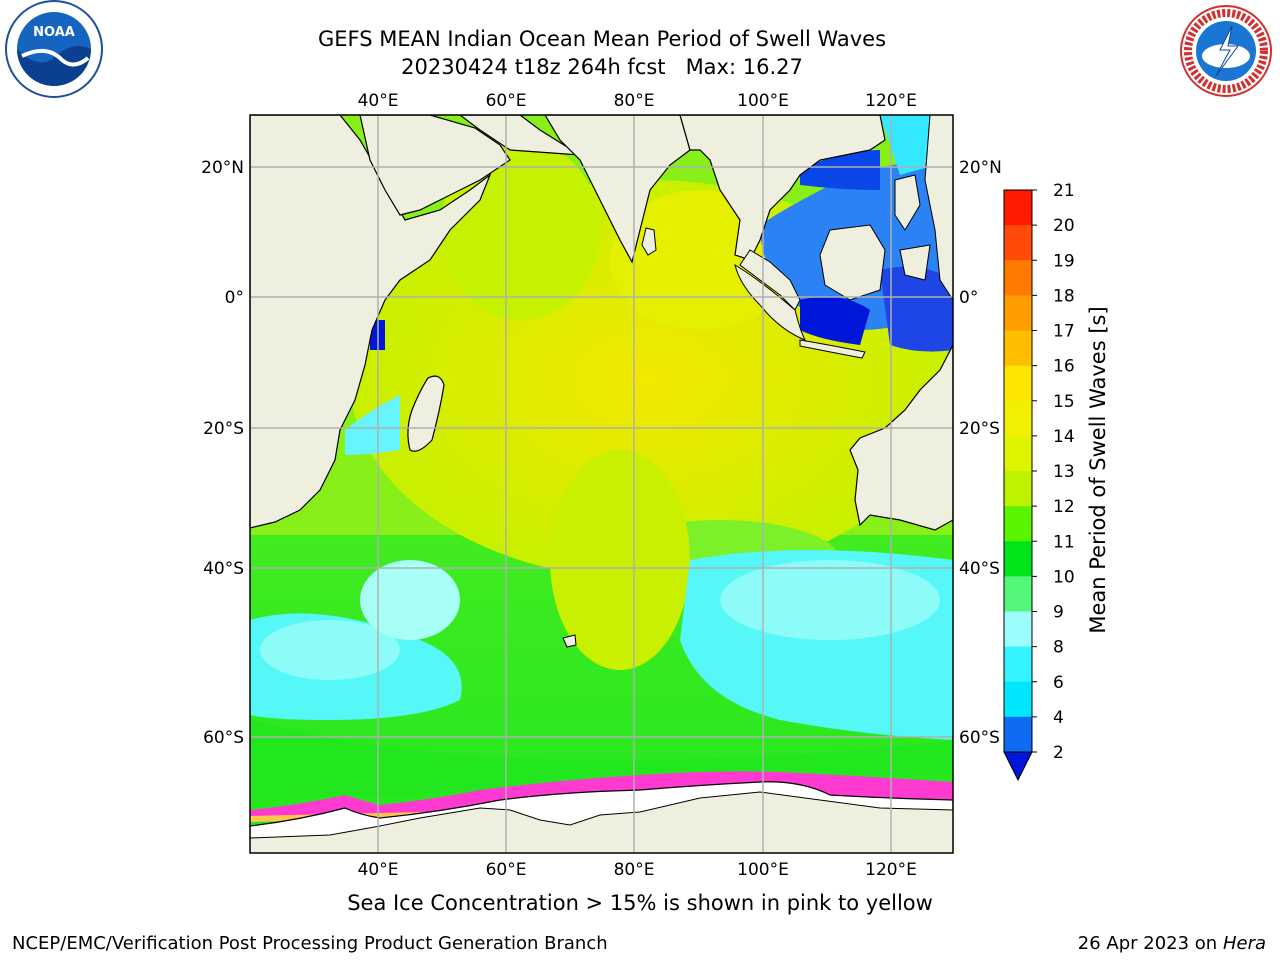 The image size is (1280, 960). Describe the element at coordinates (1039, 481) in the screenshot. I see `colorbar: 2 4 6 8 9 10 11 12 13 14 15 16 17 18 19 20 21` at that location.